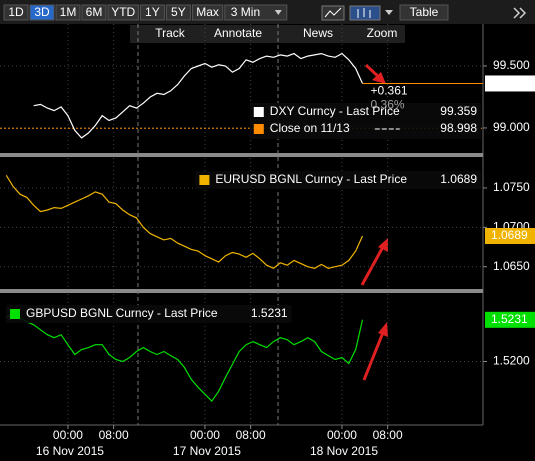  I want to click on range-label: YTD, so click(123, 12).